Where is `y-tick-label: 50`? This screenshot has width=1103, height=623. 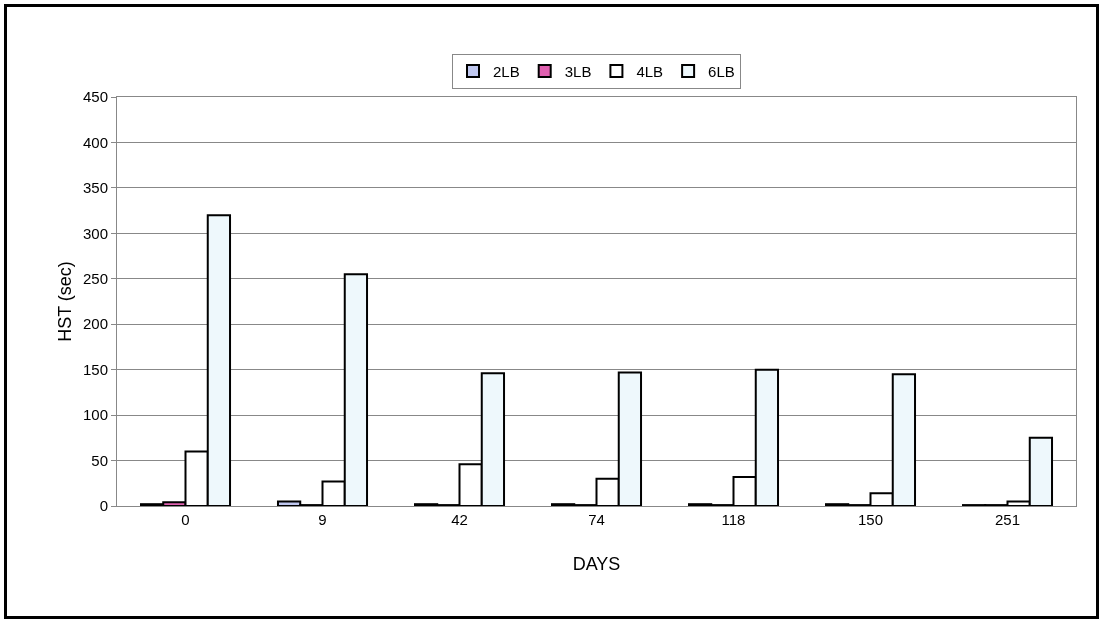
y-tick-label: 50 is located at coordinates (99, 460).